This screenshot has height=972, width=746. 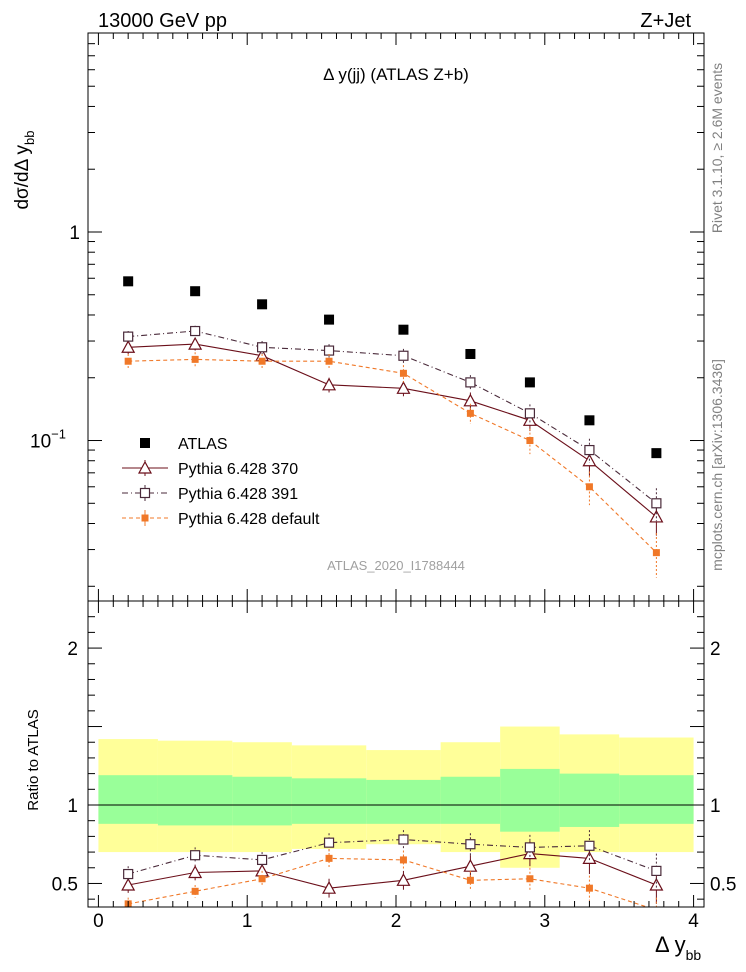 What do you see at coordinates (545, 921) in the screenshot?
I see `x-tick-label: 3` at bounding box center [545, 921].